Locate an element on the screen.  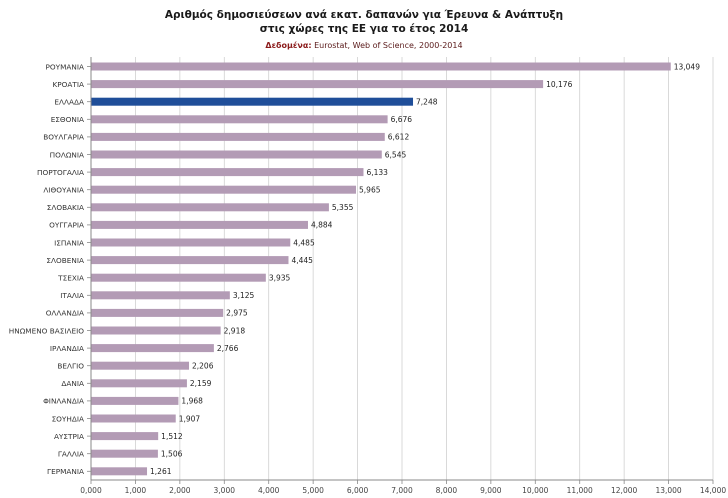
category-label-9: ΟΥΓΓΑΡΙΑ is located at coordinates (66, 225).